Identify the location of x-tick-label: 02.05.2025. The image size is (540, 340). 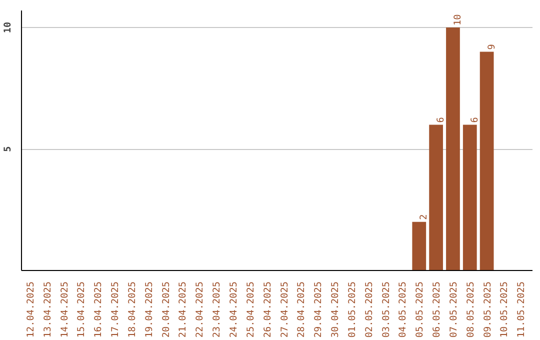
(369, 309).